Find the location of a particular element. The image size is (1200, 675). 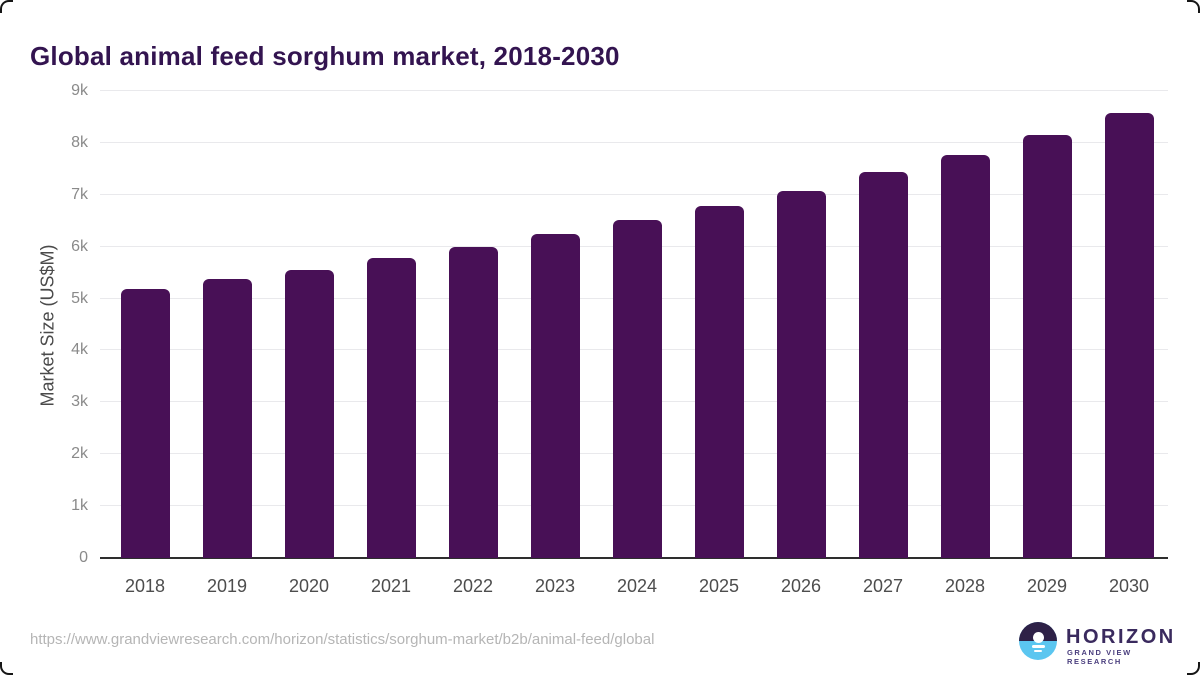

gridline-8k is located at coordinates (634, 142).